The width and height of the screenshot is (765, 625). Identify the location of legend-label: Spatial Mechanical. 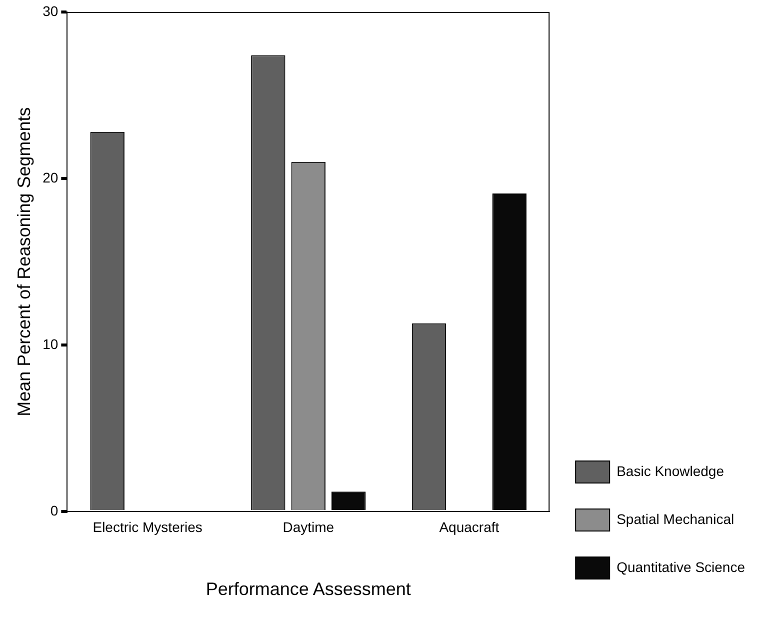
(675, 518).